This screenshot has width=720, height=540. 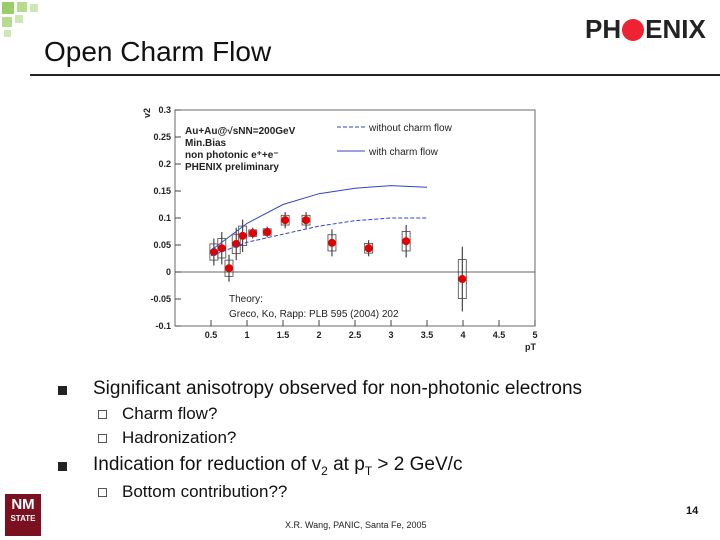 What do you see at coordinates (283, 335) in the screenshot?
I see `x-tick-label: 1.5` at bounding box center [283, 335].